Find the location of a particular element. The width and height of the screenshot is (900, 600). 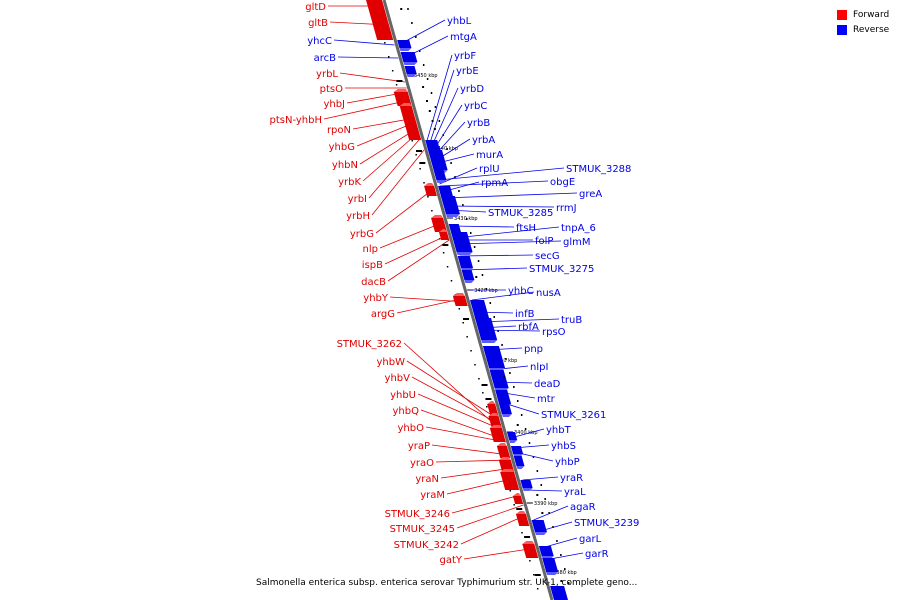

gene-label-mura: murA is located at coordinates (489, 155).